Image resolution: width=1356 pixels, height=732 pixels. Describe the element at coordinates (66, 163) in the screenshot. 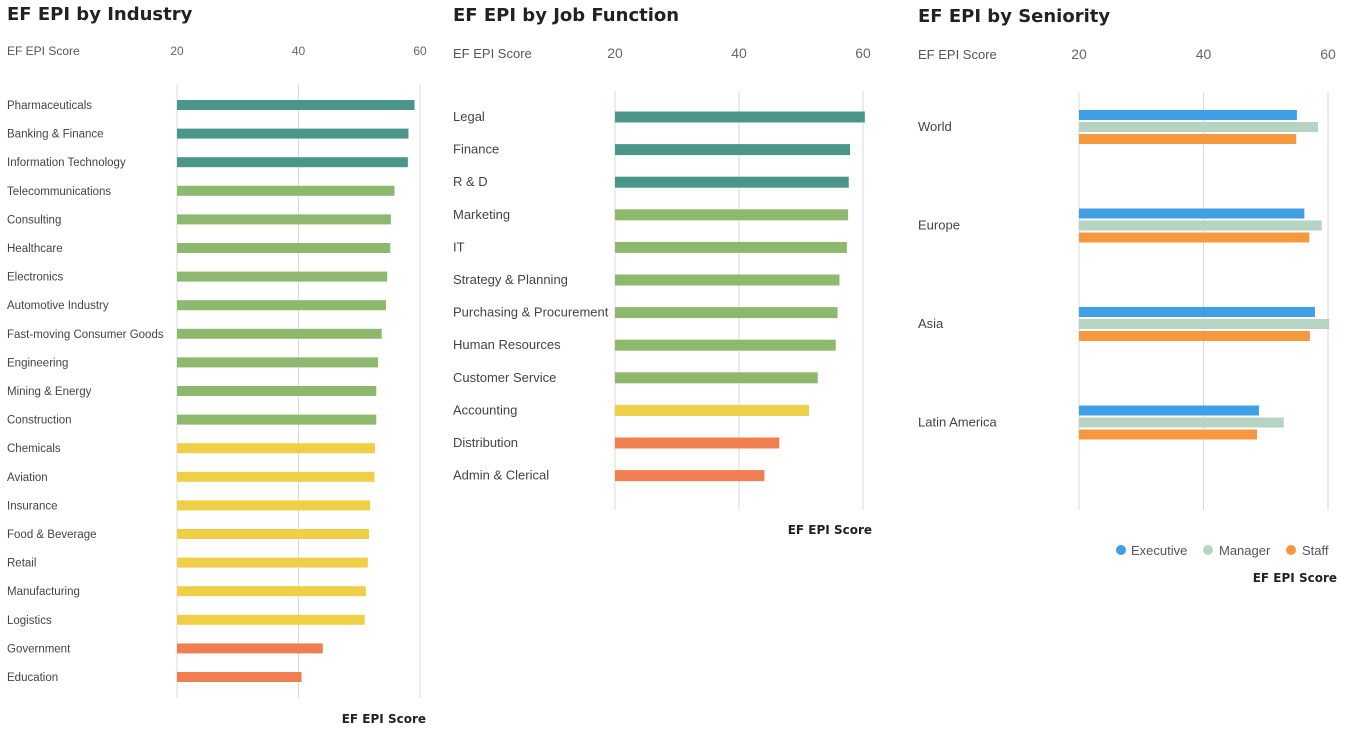

I see `industry-category-label: Information Technology` at that location.